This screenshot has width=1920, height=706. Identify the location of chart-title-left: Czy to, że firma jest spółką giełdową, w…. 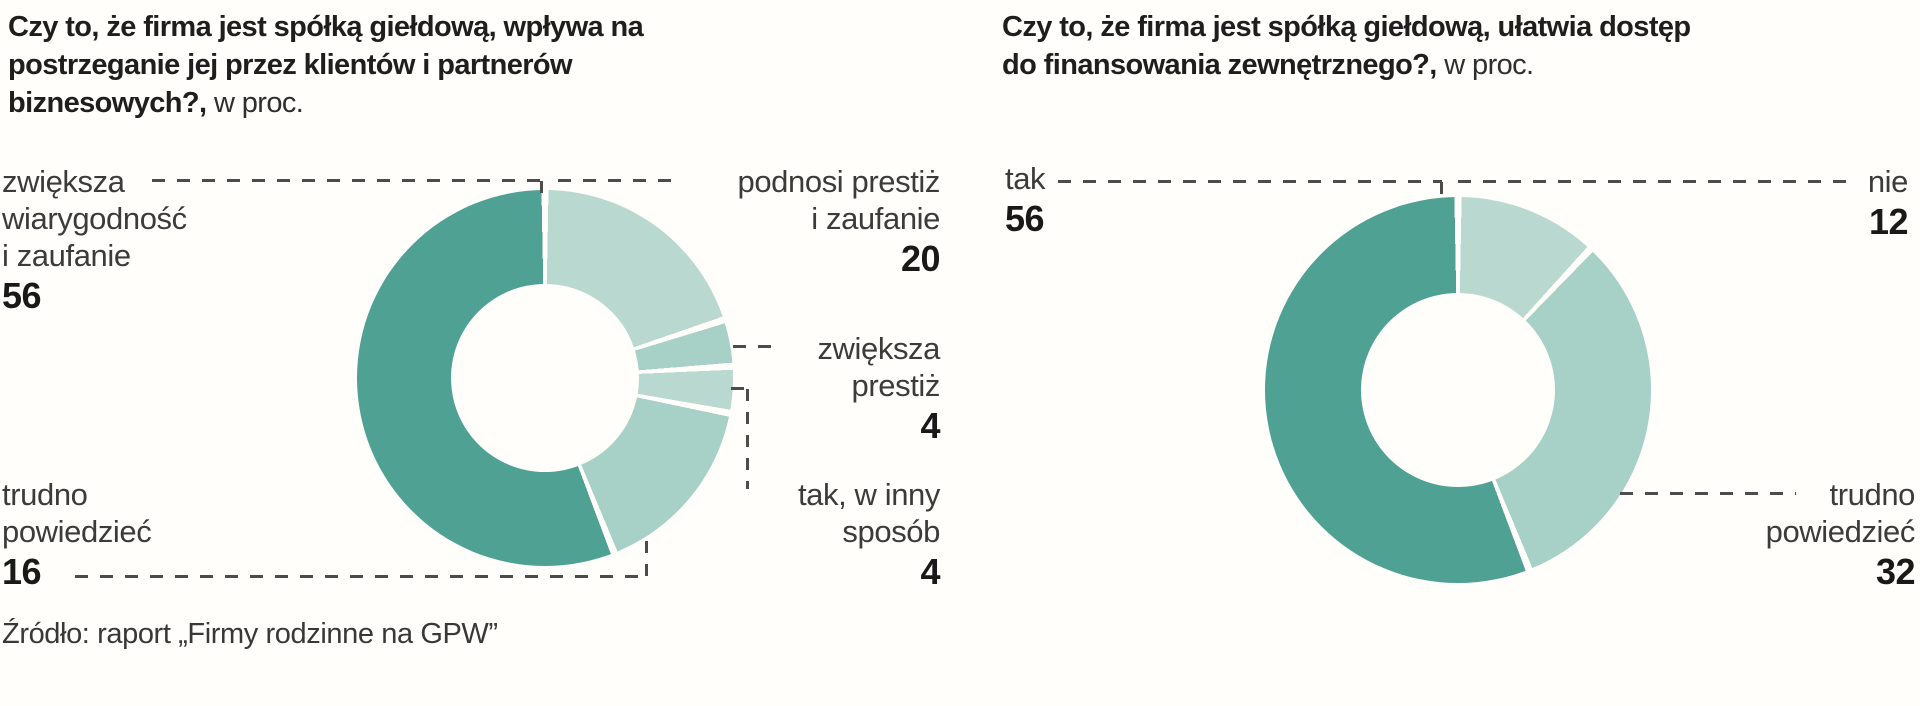
(368, 65).